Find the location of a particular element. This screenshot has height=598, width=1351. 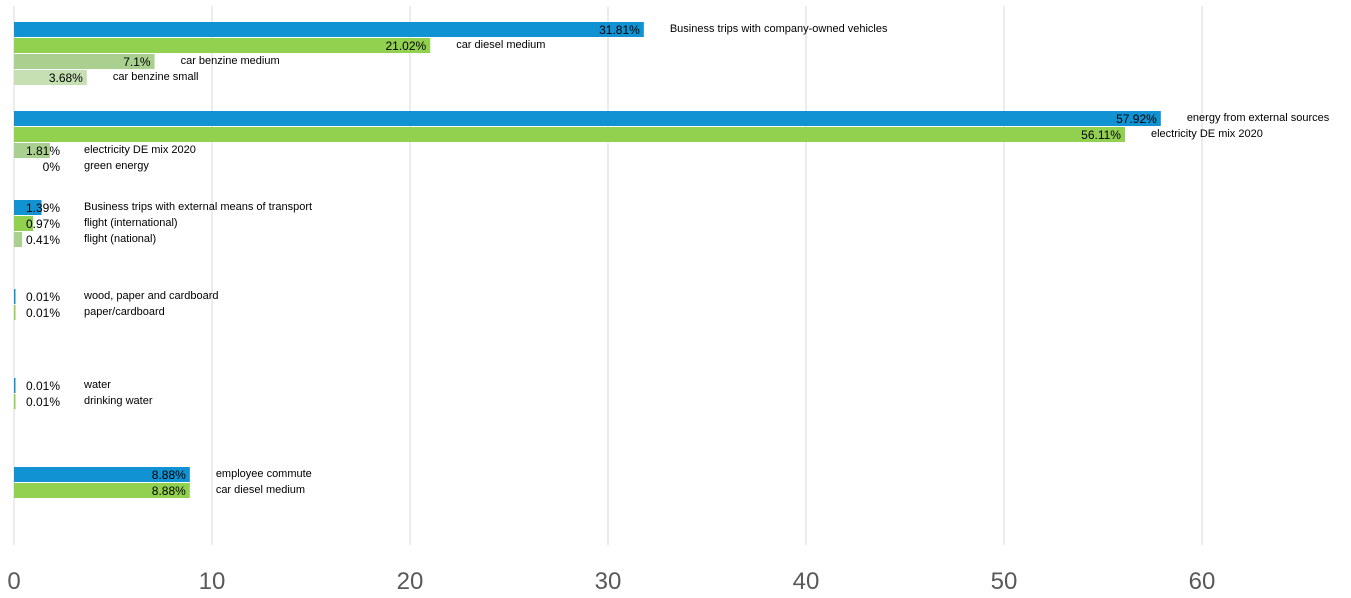

bar-value-label: 1.39% is located at coordinates (43, 208).